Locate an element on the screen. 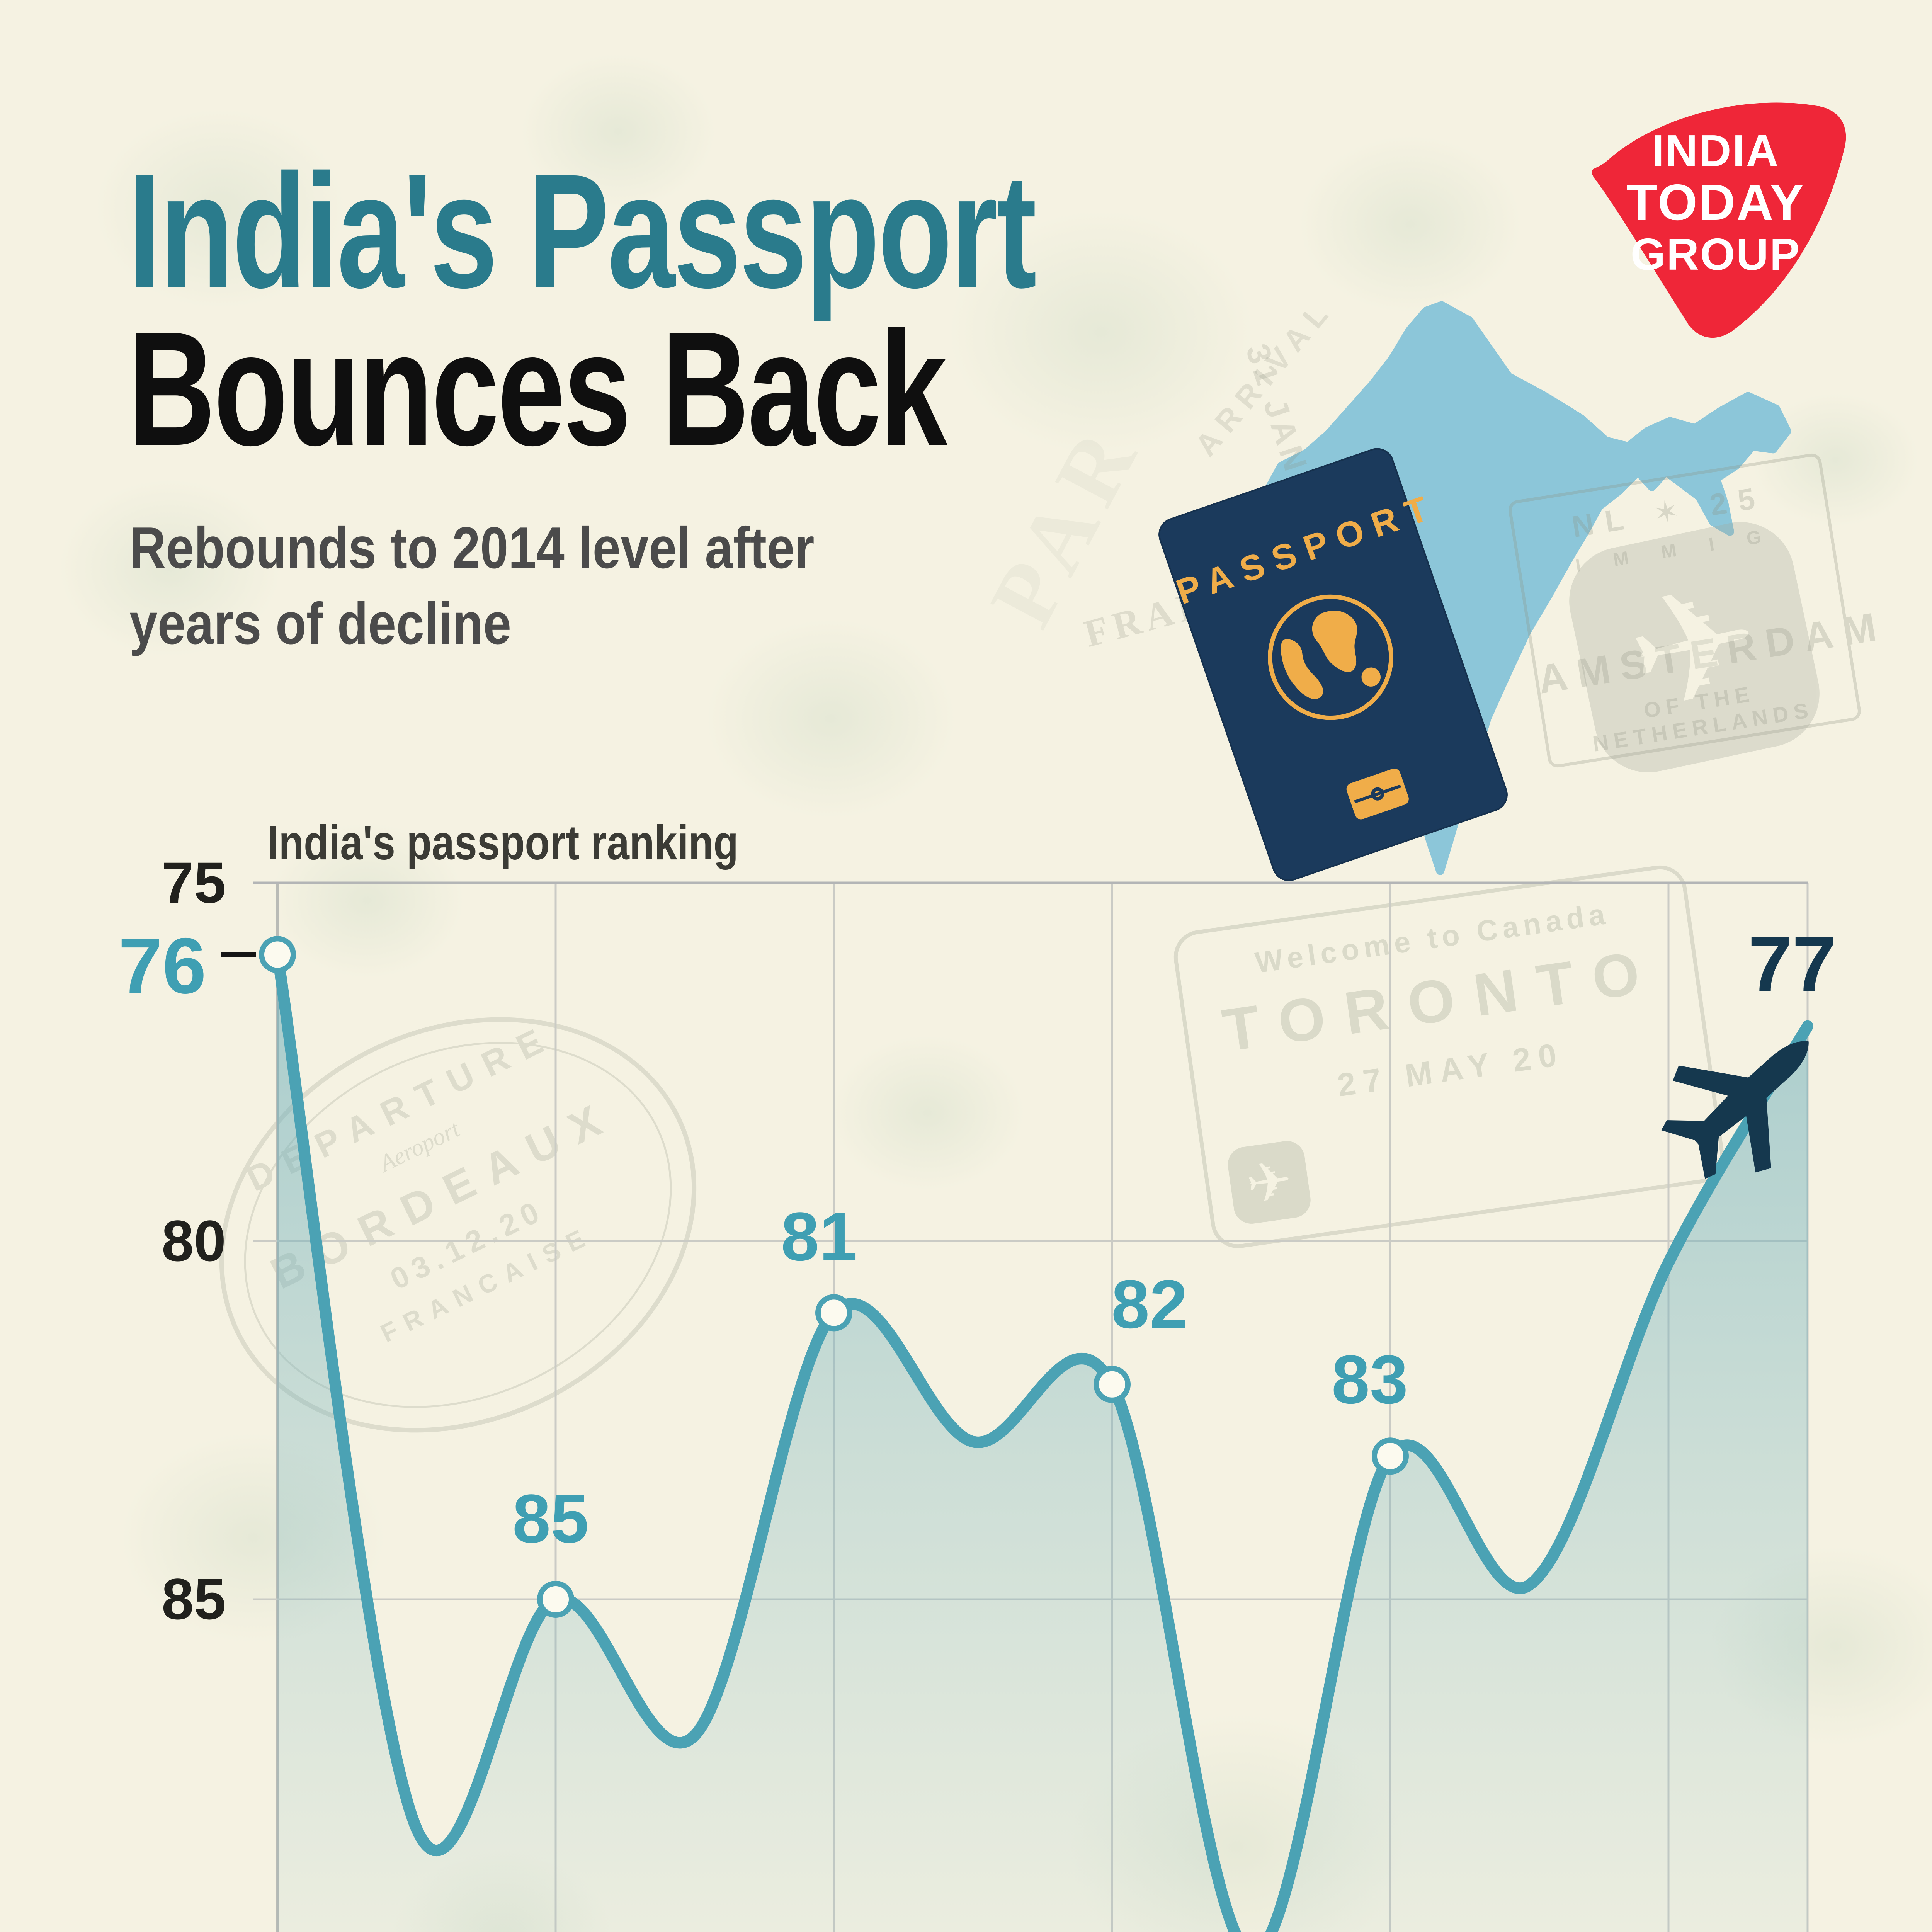 The width and height of the screenshot is (1932, 1932). brand-line-india: INDIA is located at coordinates (1715, 151).